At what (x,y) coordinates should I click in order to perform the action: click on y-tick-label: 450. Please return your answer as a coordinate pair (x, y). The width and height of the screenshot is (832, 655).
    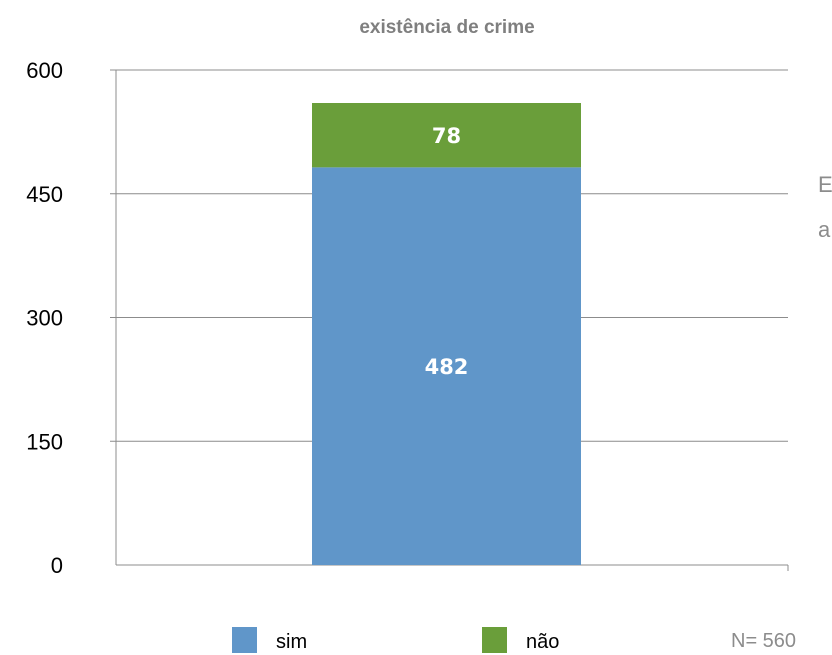
    Looking at the image, I should click on (44, 194).